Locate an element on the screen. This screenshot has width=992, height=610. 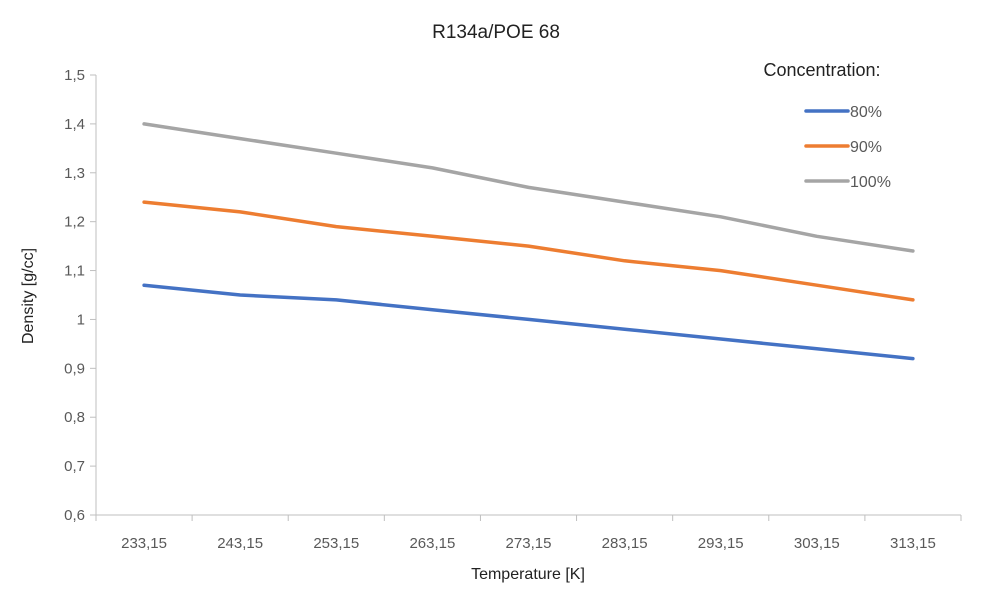
x-axis-label: Temperature [K] is located at coordinates (528, 574).